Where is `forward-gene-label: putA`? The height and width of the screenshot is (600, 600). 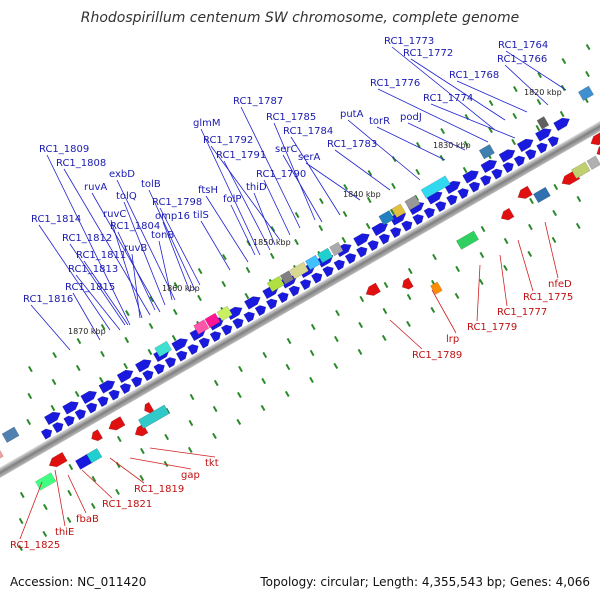 forward-gene-label: putA is located at coordinates (352, 114).